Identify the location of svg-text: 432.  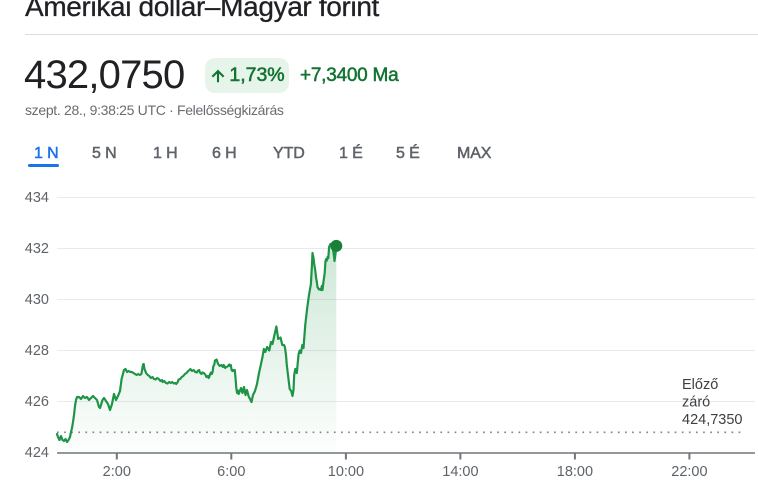
(37, 249).